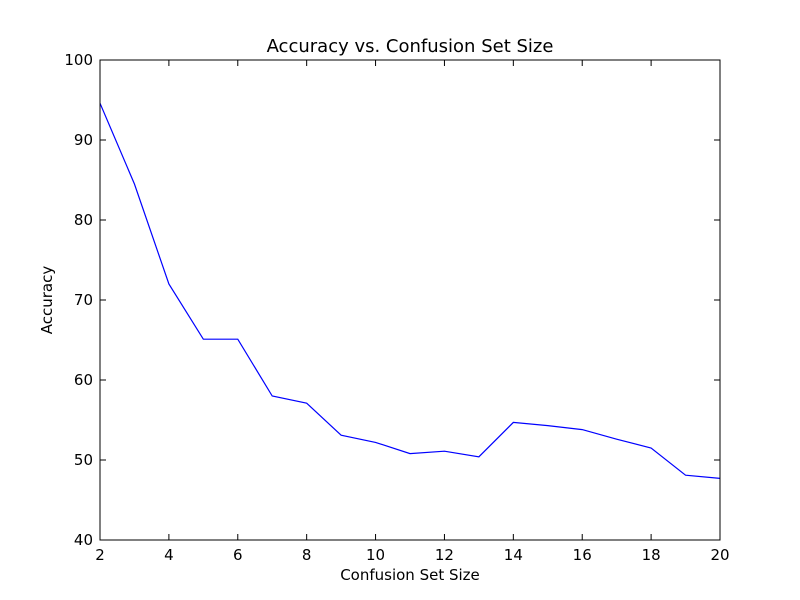 This screenshot has height=600, width=800. Describe the element at coordinates (375, 555) in the screenshot. I see `x-tick-label: 10` at that location.